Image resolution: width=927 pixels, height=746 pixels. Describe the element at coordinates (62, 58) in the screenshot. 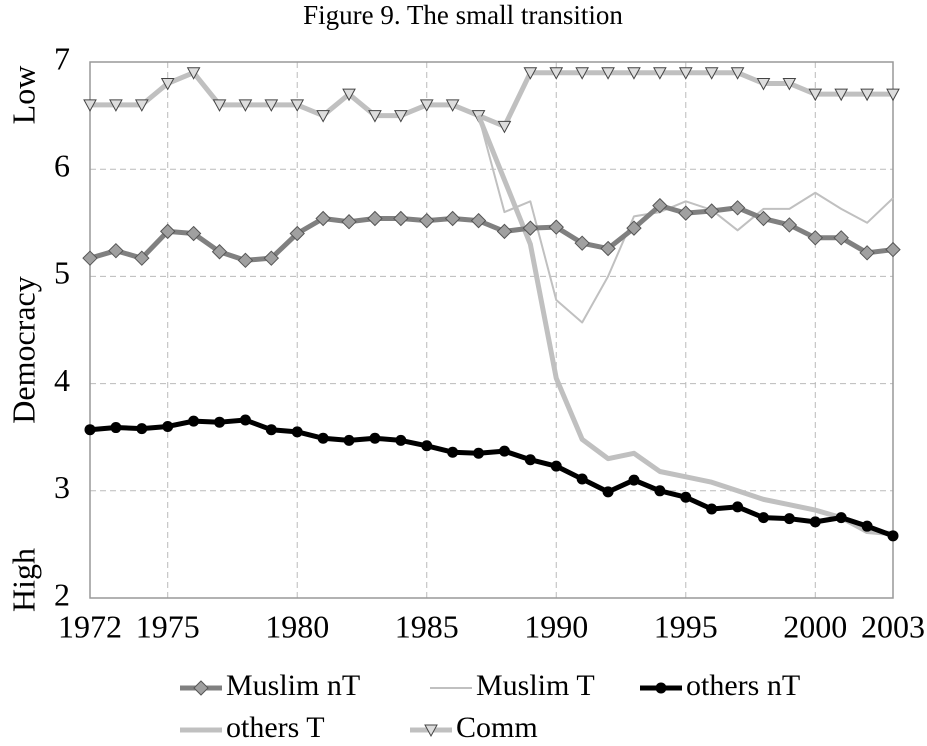

I see `y-tick-label: 7` at that location.